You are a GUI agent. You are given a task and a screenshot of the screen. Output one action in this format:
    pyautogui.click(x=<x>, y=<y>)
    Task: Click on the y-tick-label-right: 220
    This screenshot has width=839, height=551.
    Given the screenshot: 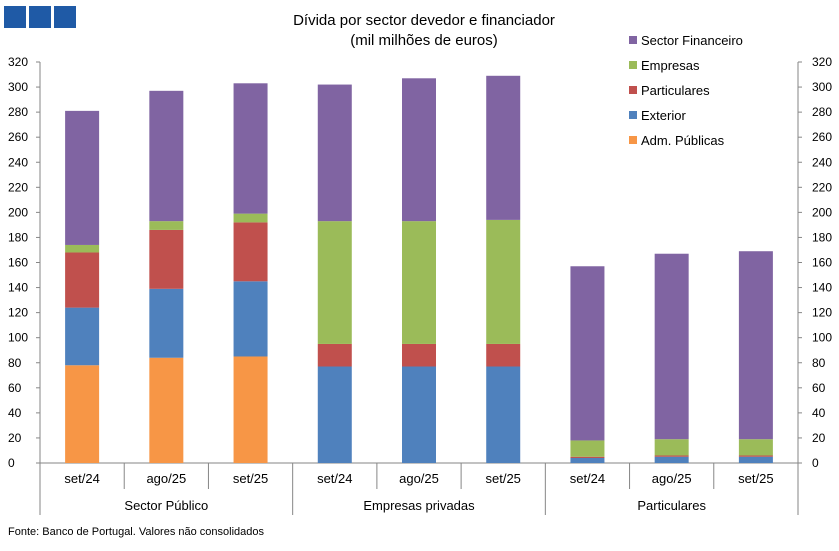 What is the action you would take?
    pyautogui.click(x=822, y=187)
    